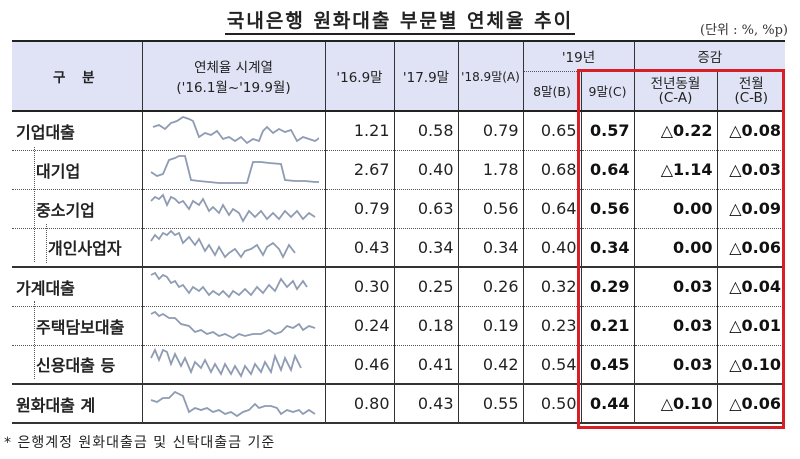 The height and width of the screenshot is (459, 800). I want to click on cell-aug: 0.68, so click(552, 170).